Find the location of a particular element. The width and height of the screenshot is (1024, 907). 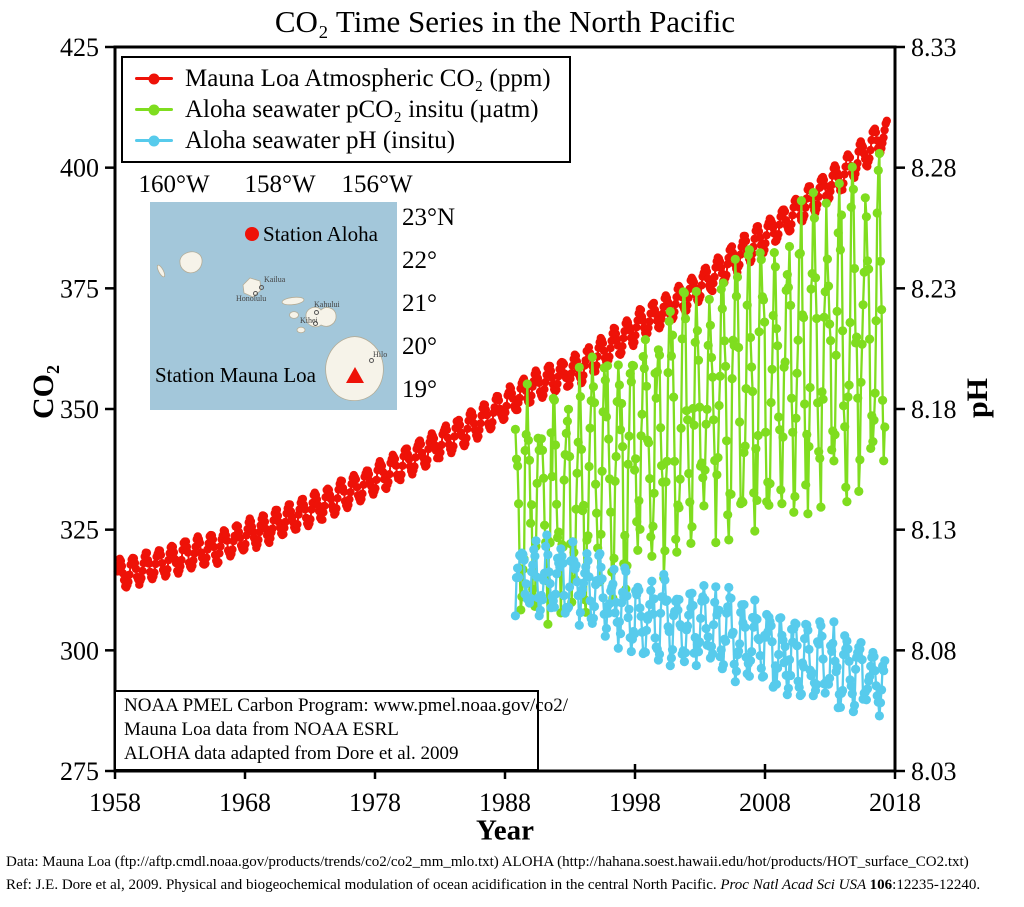

y-left-tick-label: 400 is located at coordinates (79, 168).